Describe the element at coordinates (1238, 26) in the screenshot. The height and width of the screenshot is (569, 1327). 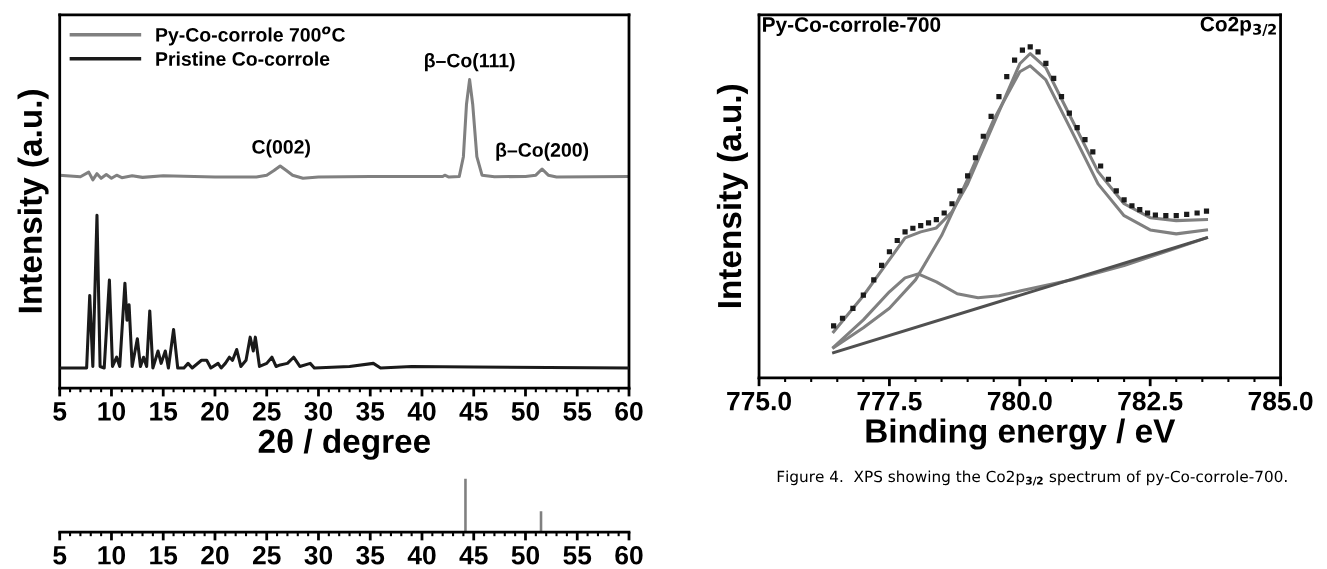
I see `chart-subtitle: Co2p$_{3/2}$` at that location.